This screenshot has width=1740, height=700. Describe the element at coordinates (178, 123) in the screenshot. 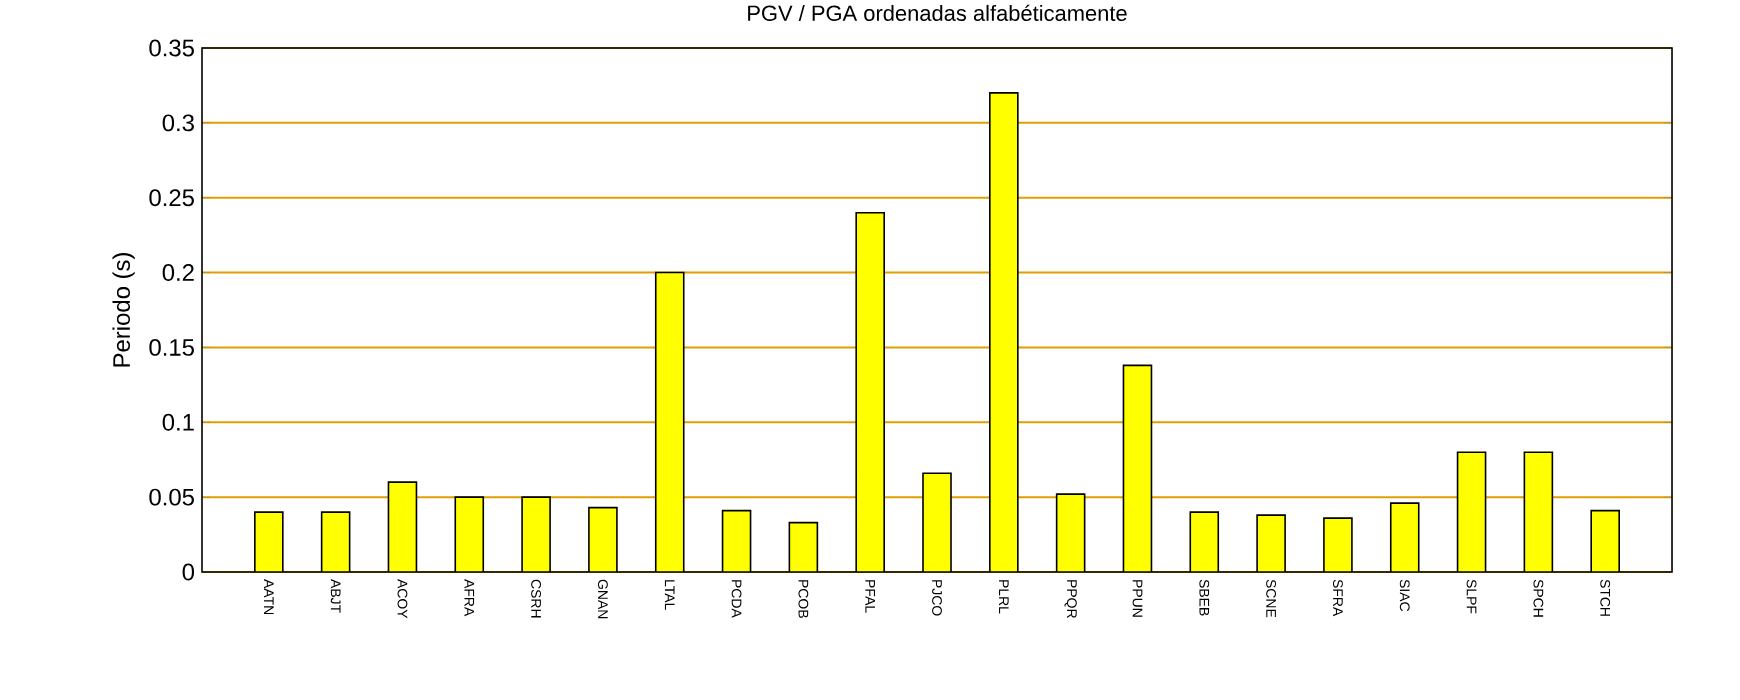

I see `y-tick-label: 0.3` at that location.